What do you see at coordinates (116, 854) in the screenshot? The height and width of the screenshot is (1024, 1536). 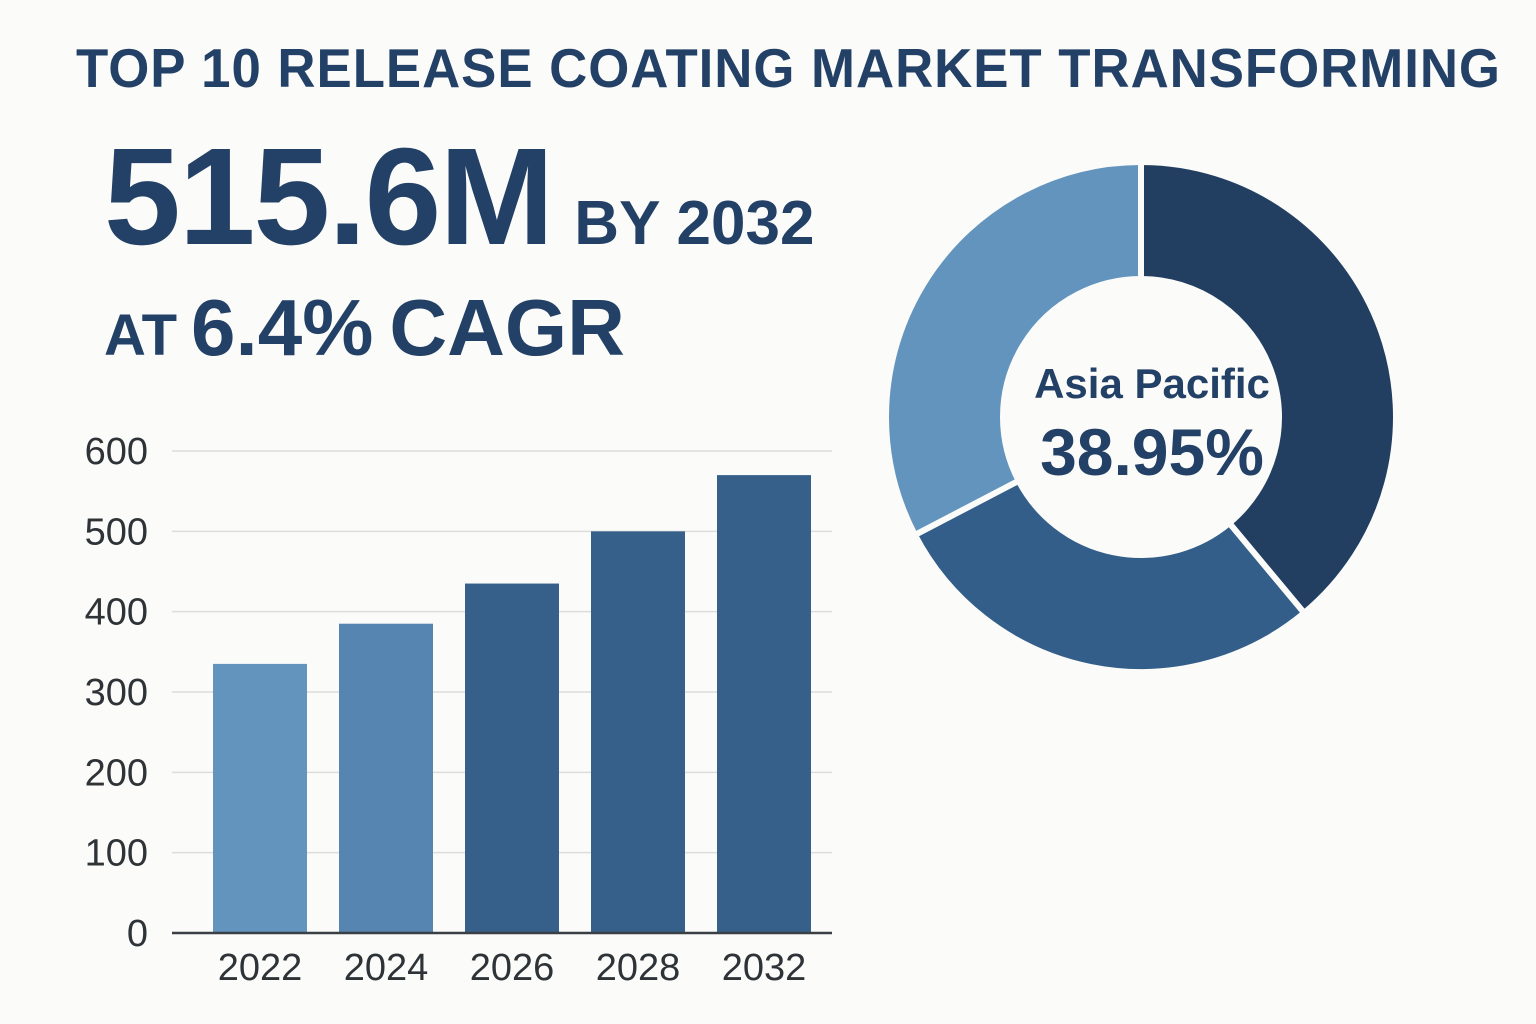 I see `y-tick-label: 100` at bounding box center [116, 854].